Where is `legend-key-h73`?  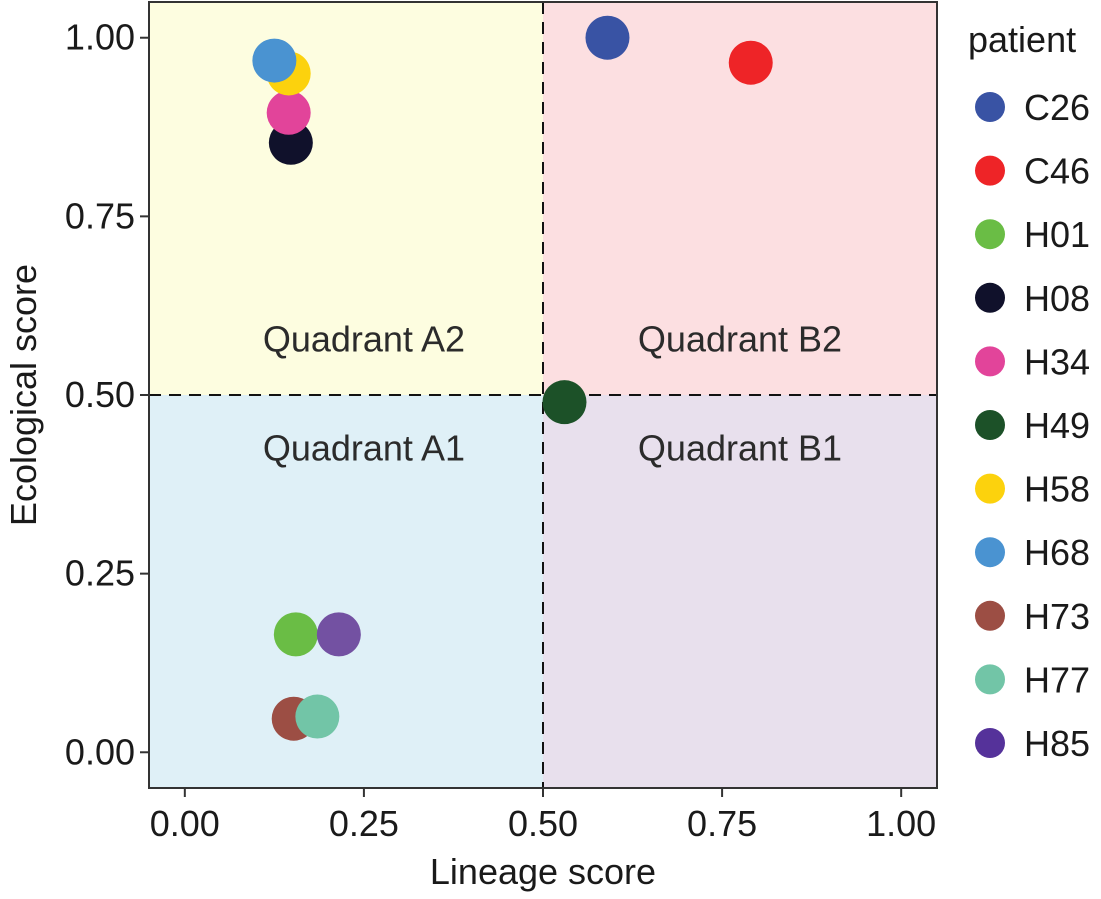 legend-key-h73 is located at coordinates (990, 615).